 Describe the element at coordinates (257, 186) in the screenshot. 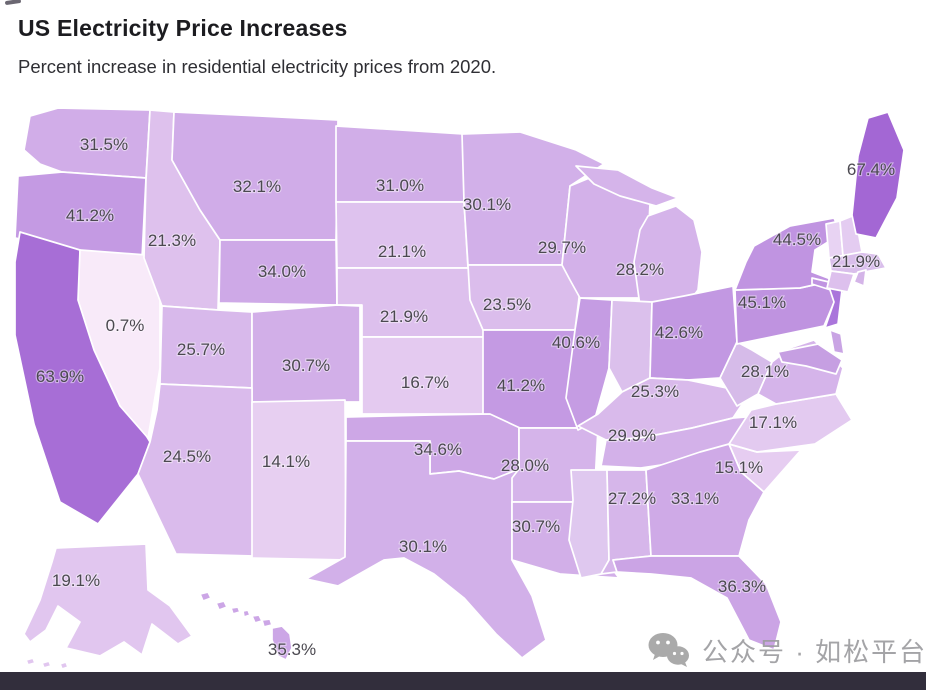

I see `state-value-label-MT: 32.1%` at that location.